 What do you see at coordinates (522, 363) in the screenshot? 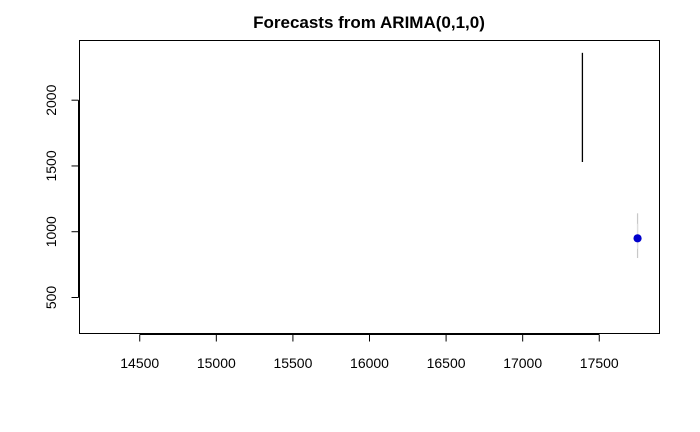
I see `x-tick-label: 17000` at bounding box center [522, 363].